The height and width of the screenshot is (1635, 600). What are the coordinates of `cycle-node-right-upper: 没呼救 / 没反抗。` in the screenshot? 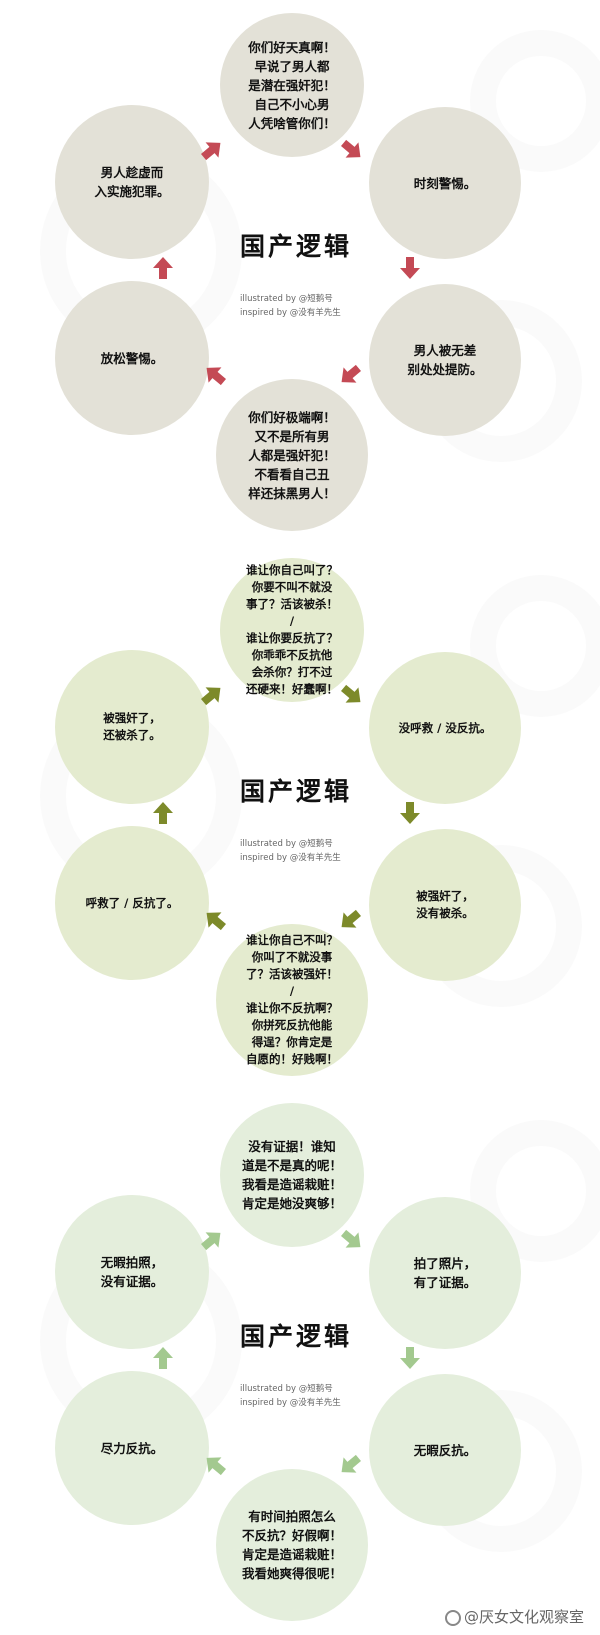 It's located at (445, 728).